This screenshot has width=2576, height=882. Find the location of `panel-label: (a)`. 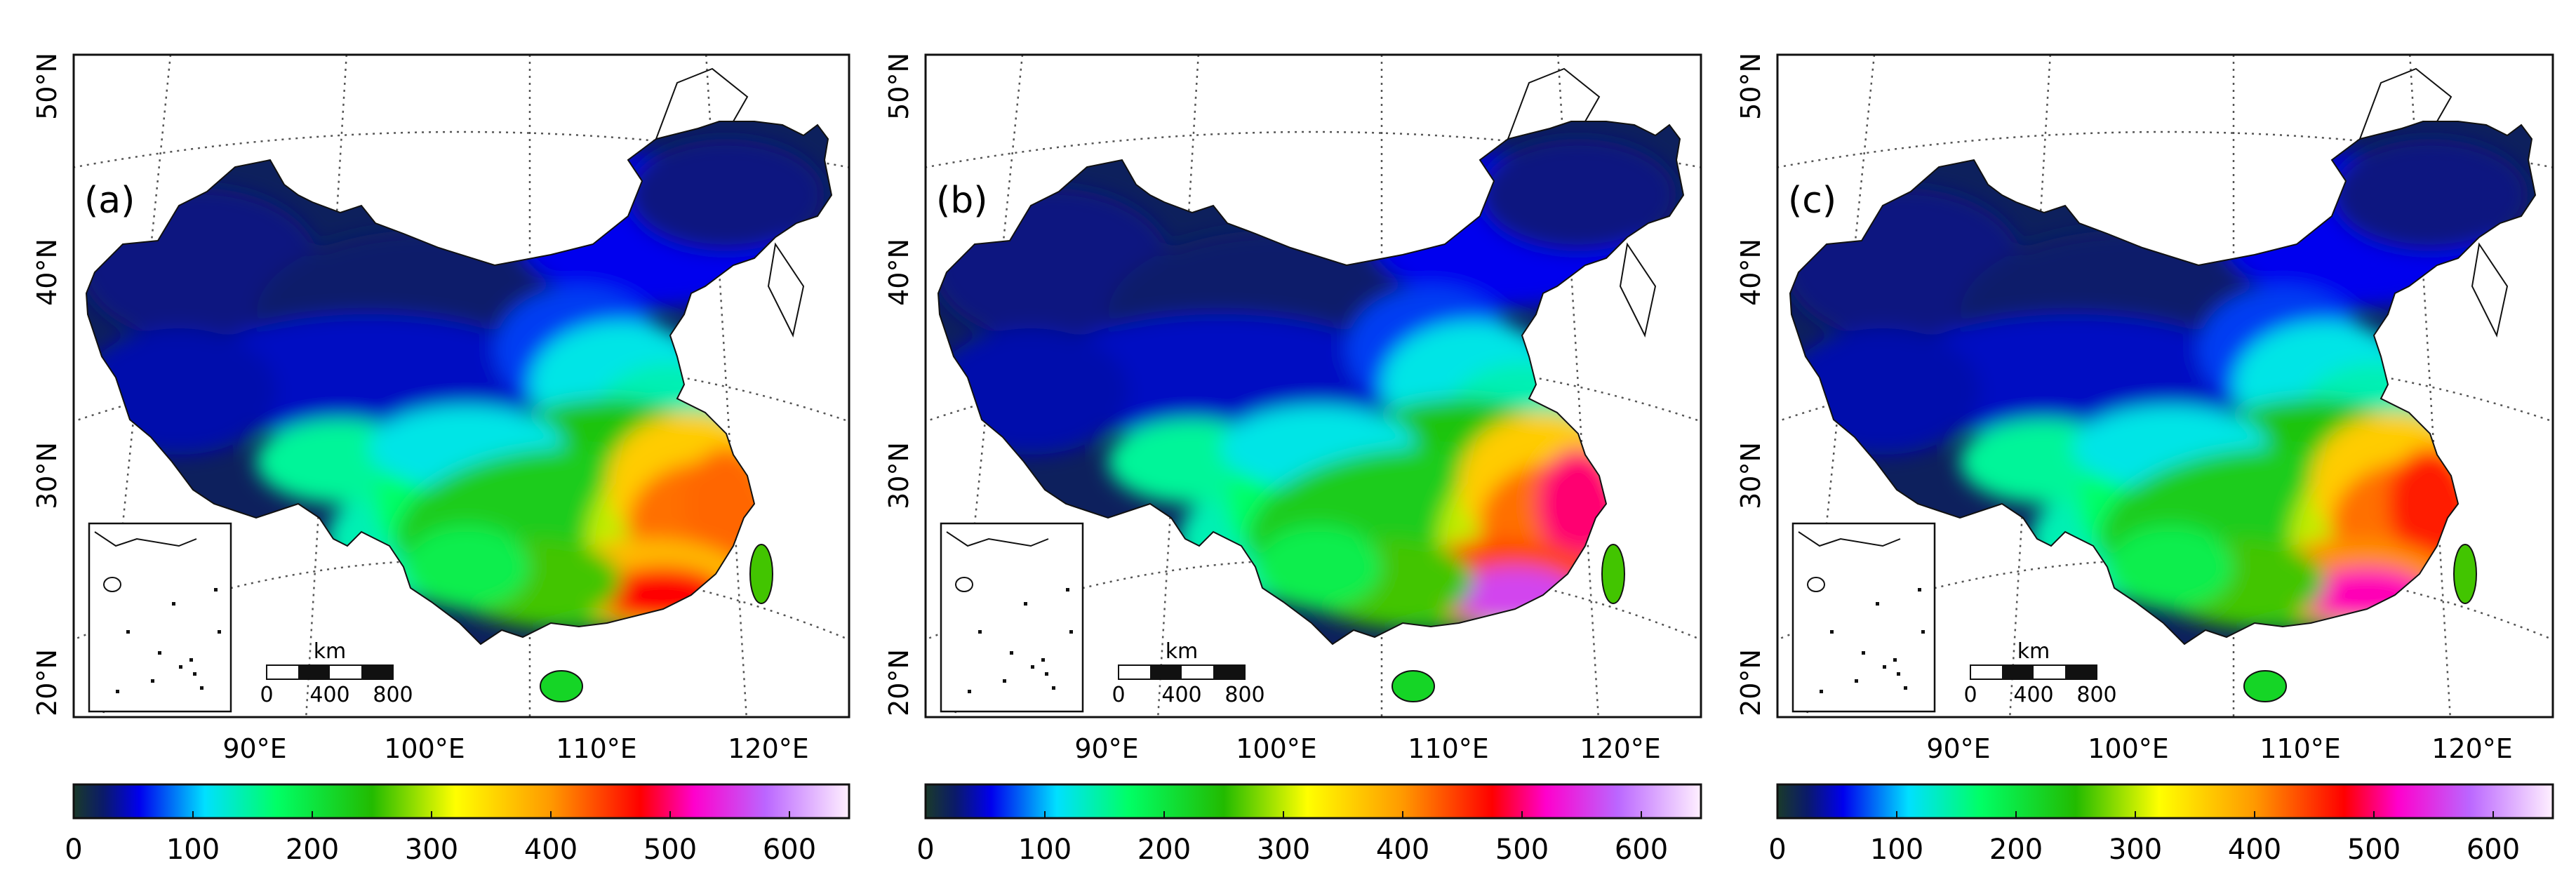

panel-label: (a) is located at coordinates (109, 201).